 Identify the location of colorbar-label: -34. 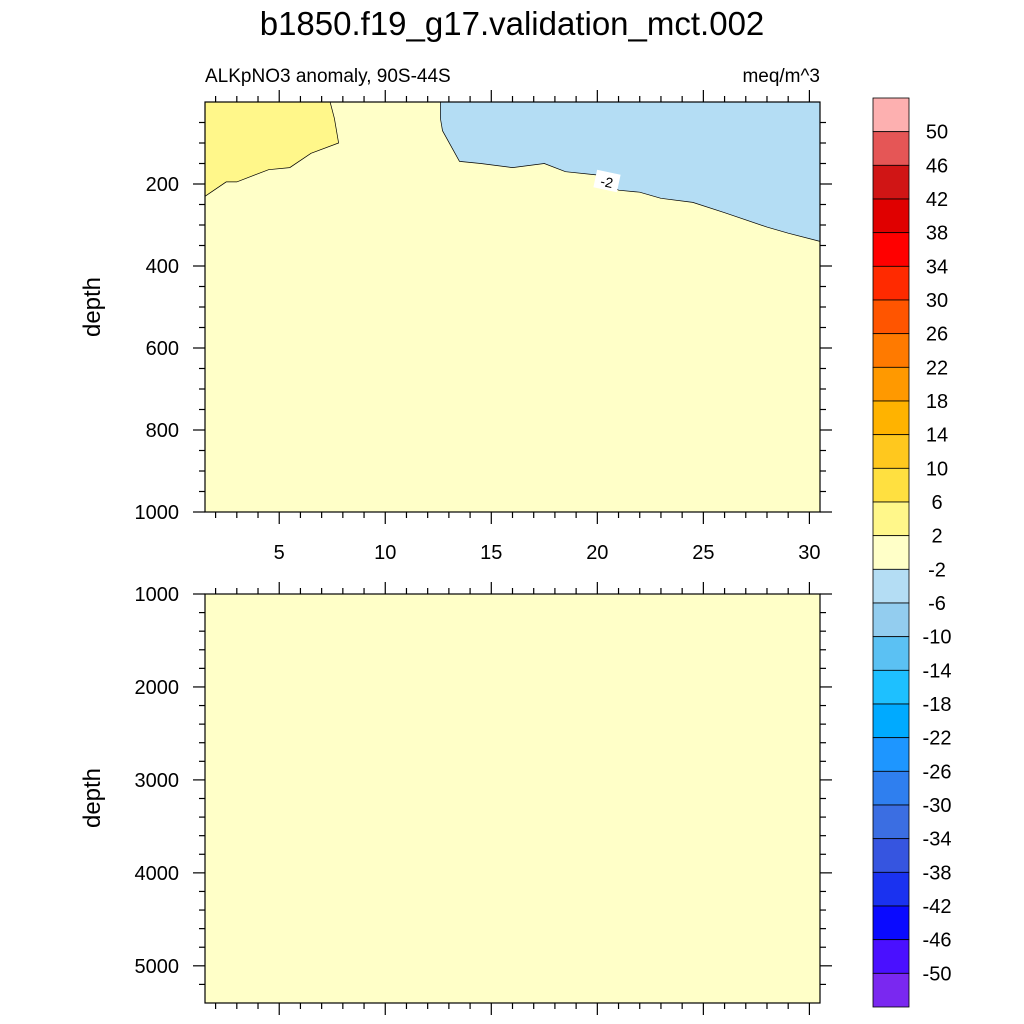
(937, 840).